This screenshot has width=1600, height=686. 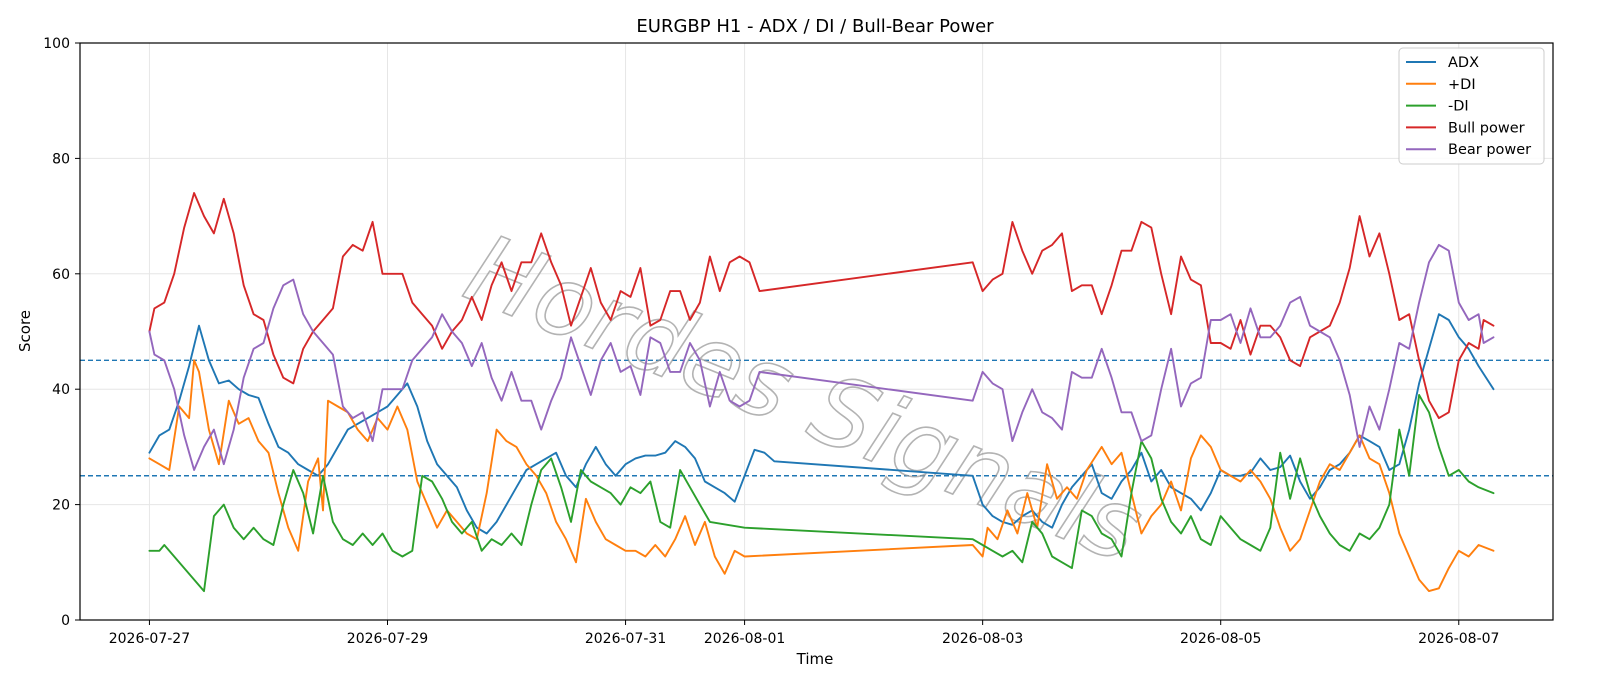 I want to click on x-tick-label: 2026-07-29, so click(x=387, y=639).